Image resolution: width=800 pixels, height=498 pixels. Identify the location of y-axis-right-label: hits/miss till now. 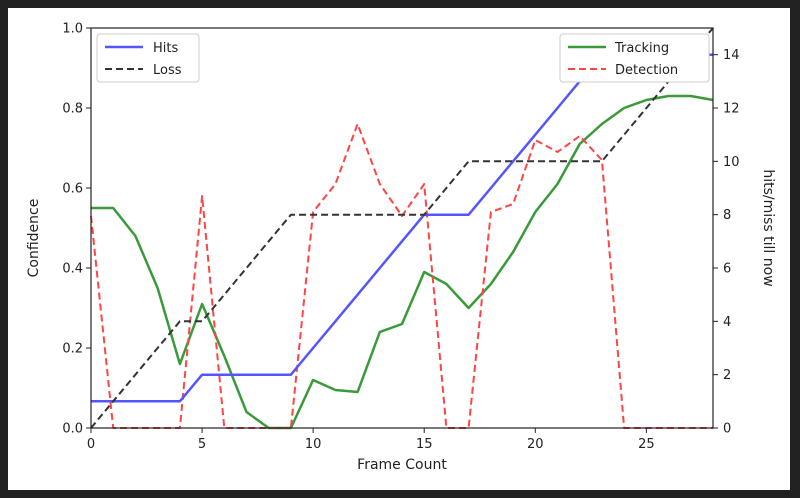
(768, 227).